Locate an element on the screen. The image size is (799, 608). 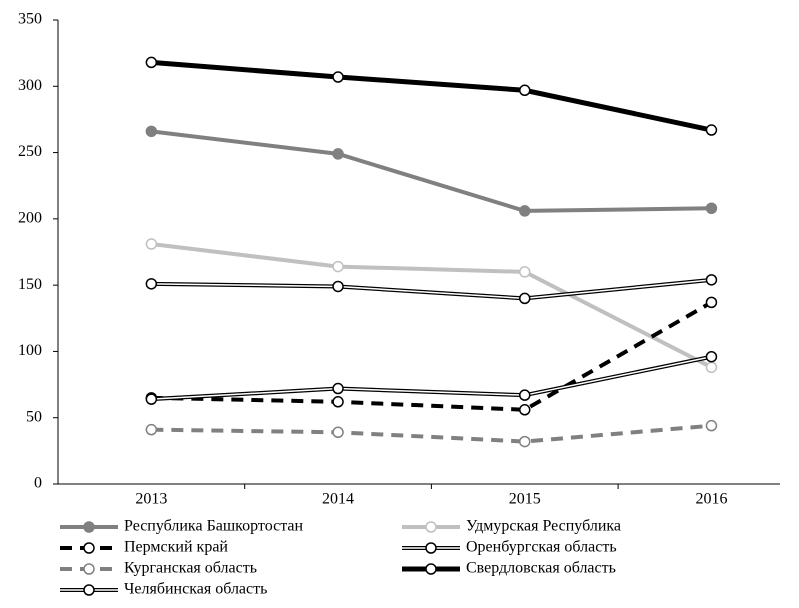
legend-label: Пермский край is located at coordinates (176, 547).